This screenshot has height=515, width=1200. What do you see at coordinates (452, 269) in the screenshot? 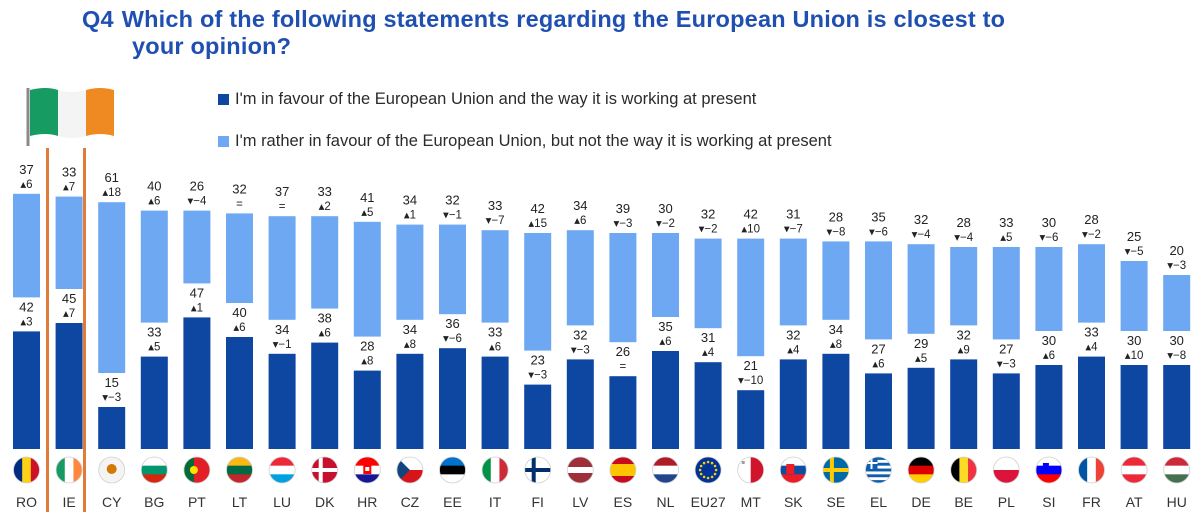
I see `bar-favour-not-working-ee` at bounding box center [452, 269].